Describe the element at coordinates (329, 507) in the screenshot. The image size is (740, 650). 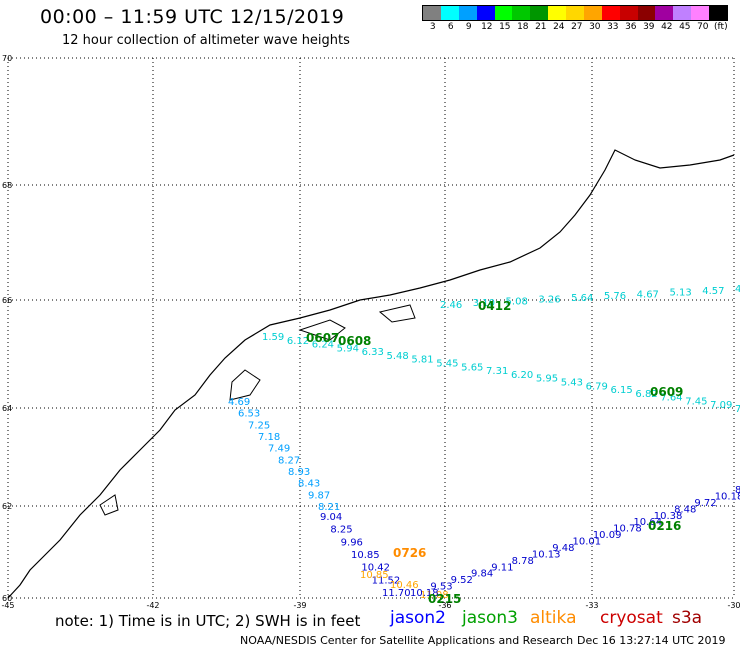
I see `swh-value: 8.21` at that location.